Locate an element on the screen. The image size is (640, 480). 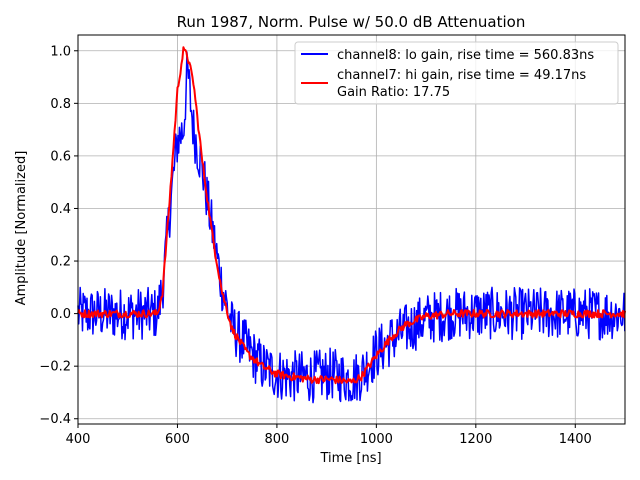
y-tick-label: 0.6 is located at coordinates (60, 156).